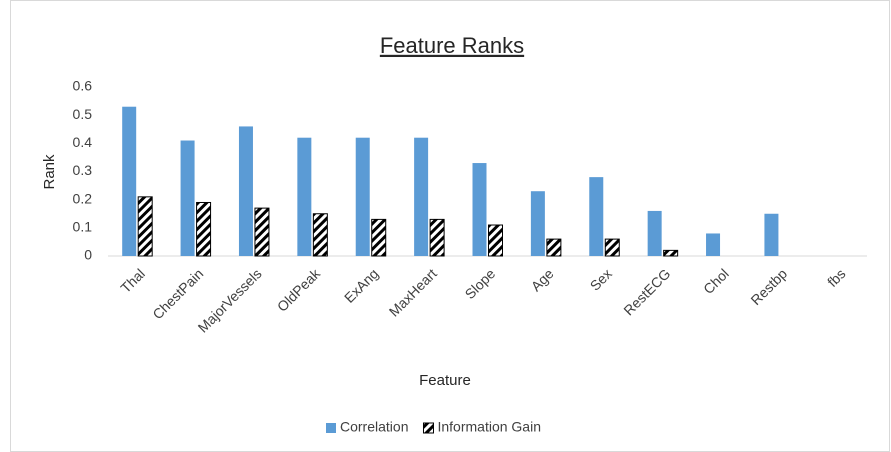 This screenshot has height=452, width=891. Describe the element at coordinates (83, 142) in the screenshot. I see `y-tick-label: 0.4` at that location.